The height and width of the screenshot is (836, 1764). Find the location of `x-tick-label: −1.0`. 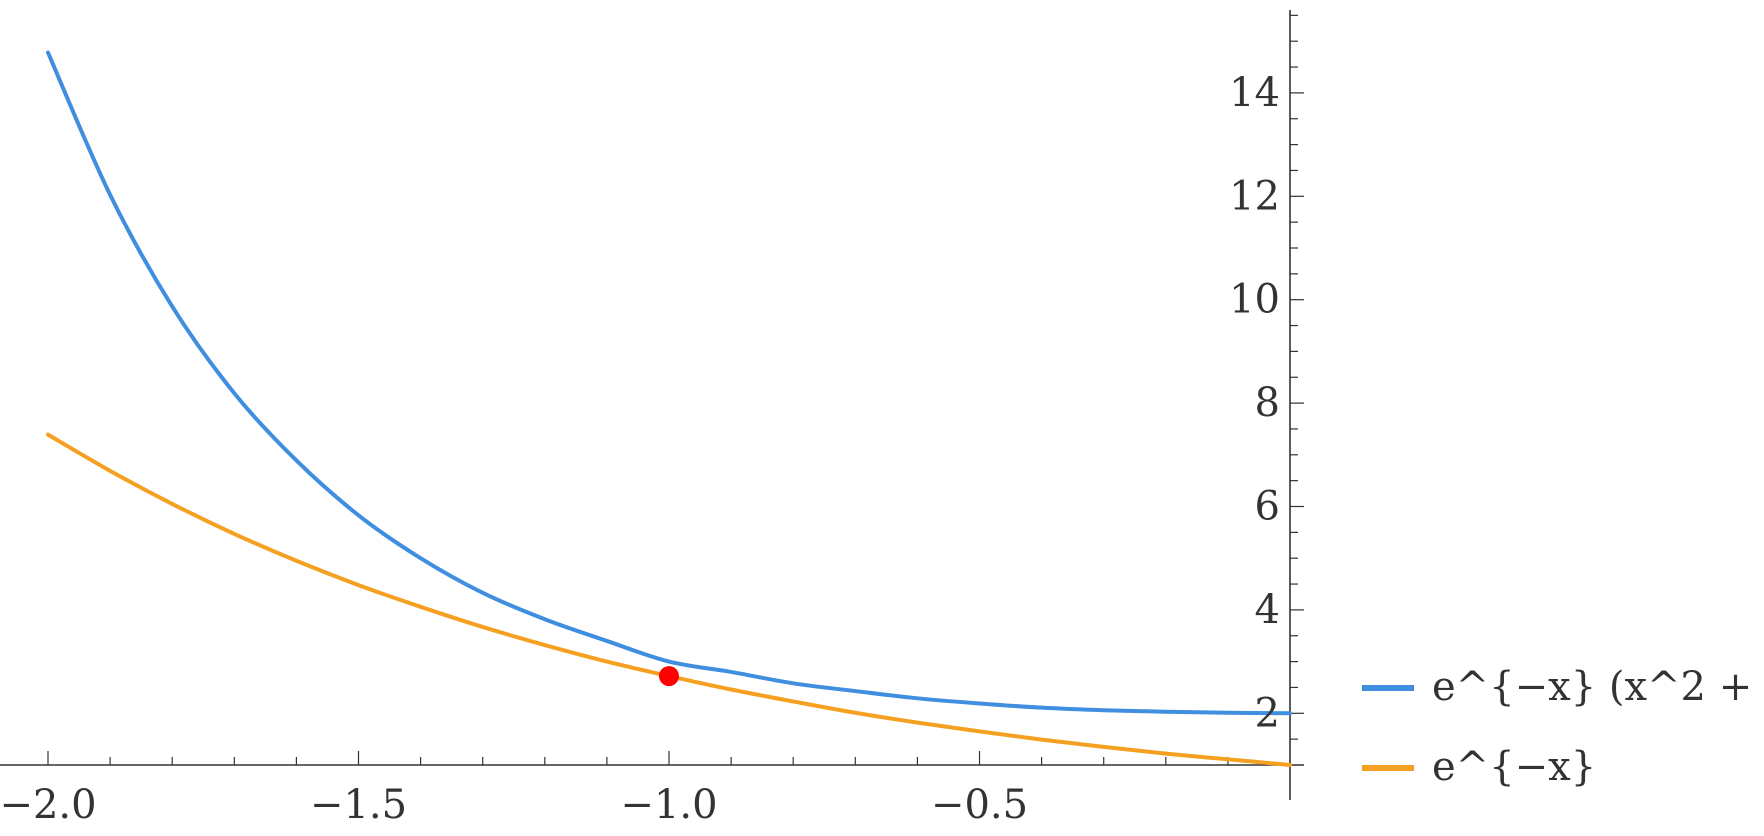

x-tick-label: −1.0 is located at coordinates (668, 805).